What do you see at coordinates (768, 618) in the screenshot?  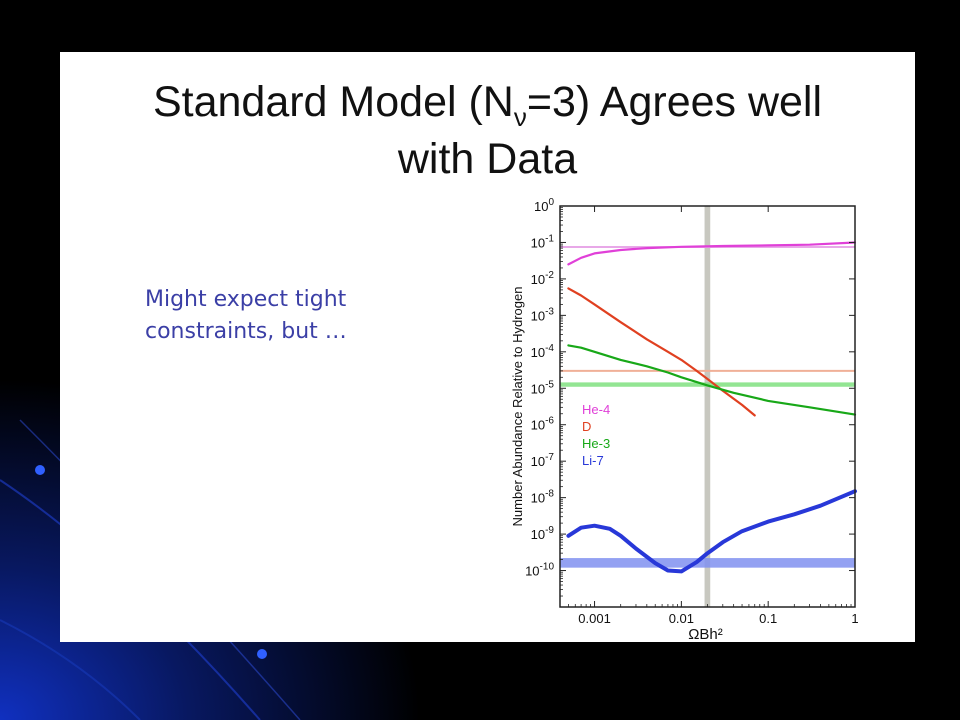 I see `x-tick-label: 0.1` at bounding box center [768, 618].